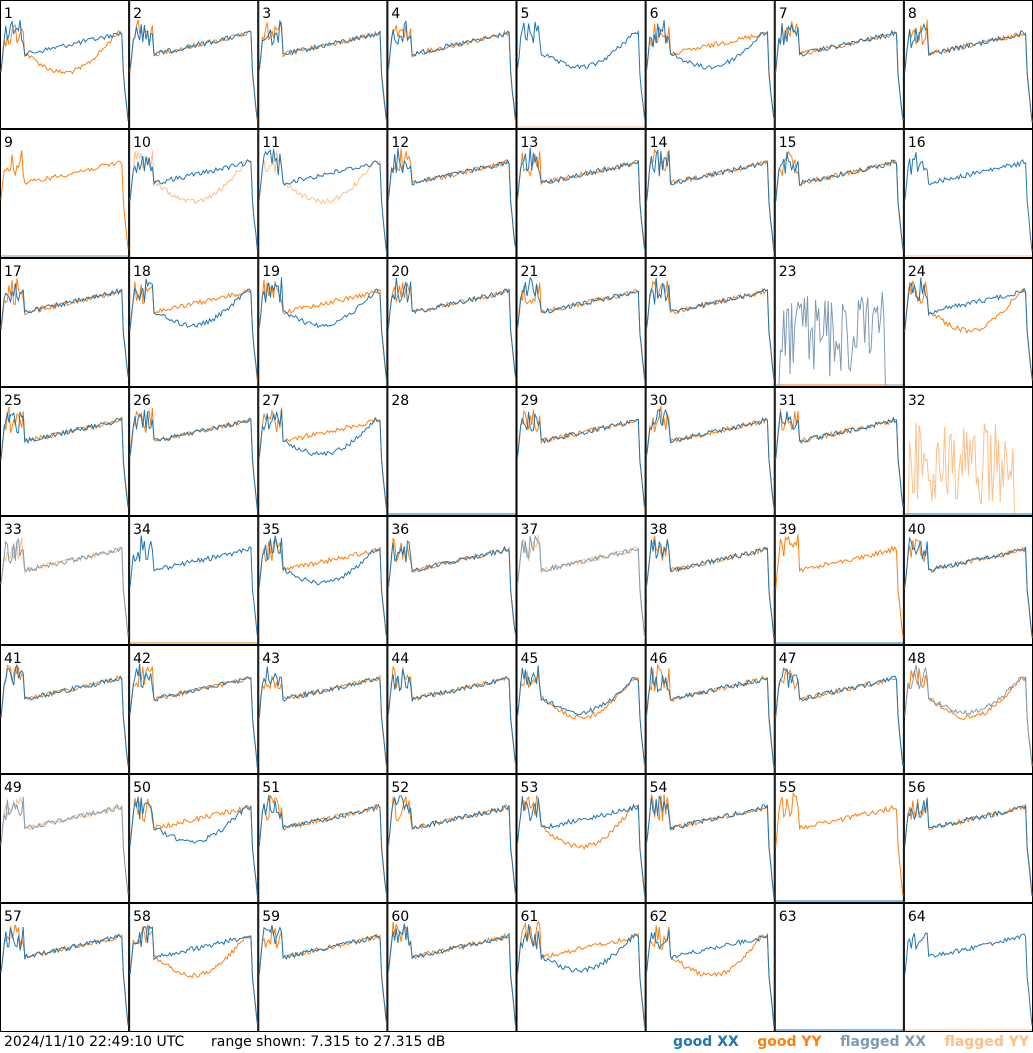 Image resolution: width=1033 pixels, height=1053 pixels. I want to click on panel-label: 37, so click(530, 530).